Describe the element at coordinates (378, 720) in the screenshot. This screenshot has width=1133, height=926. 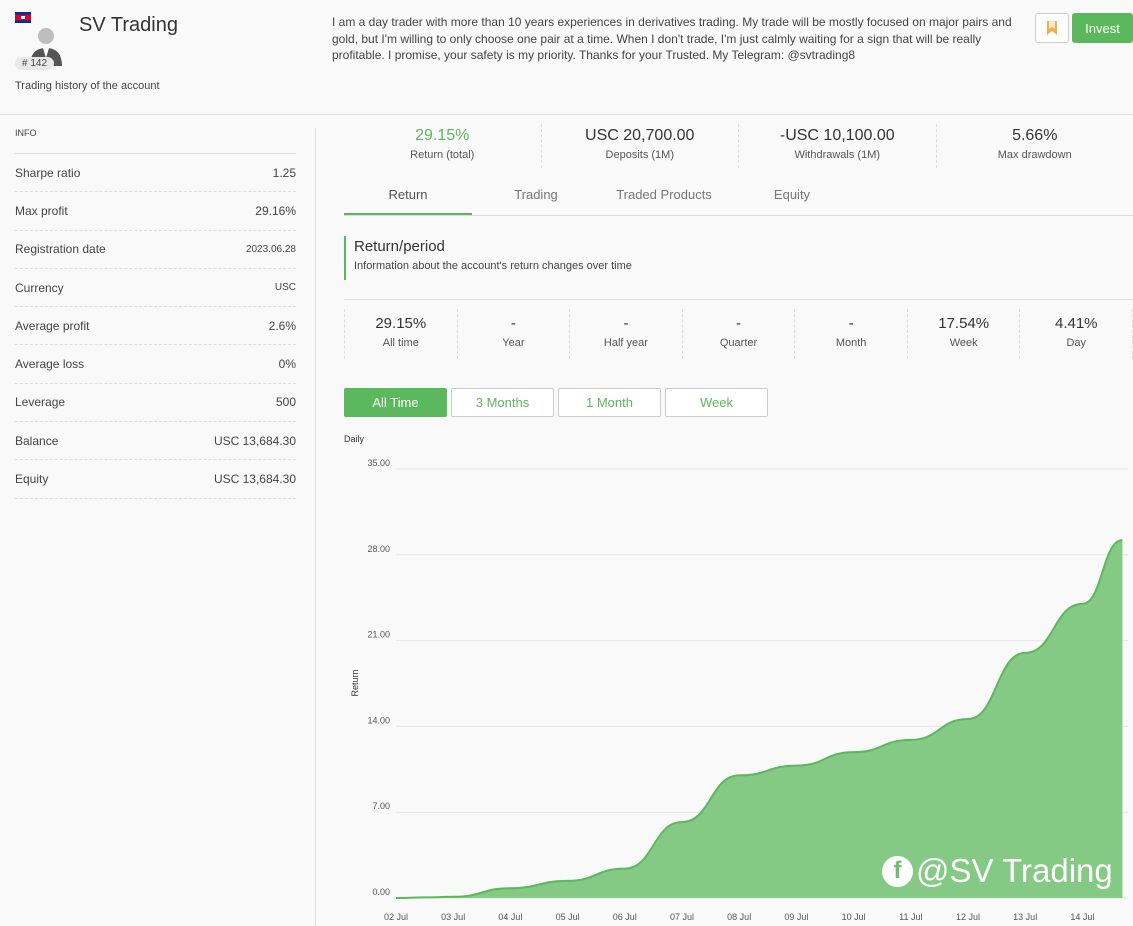
I see `y-tick-label: 14.00` at that location.